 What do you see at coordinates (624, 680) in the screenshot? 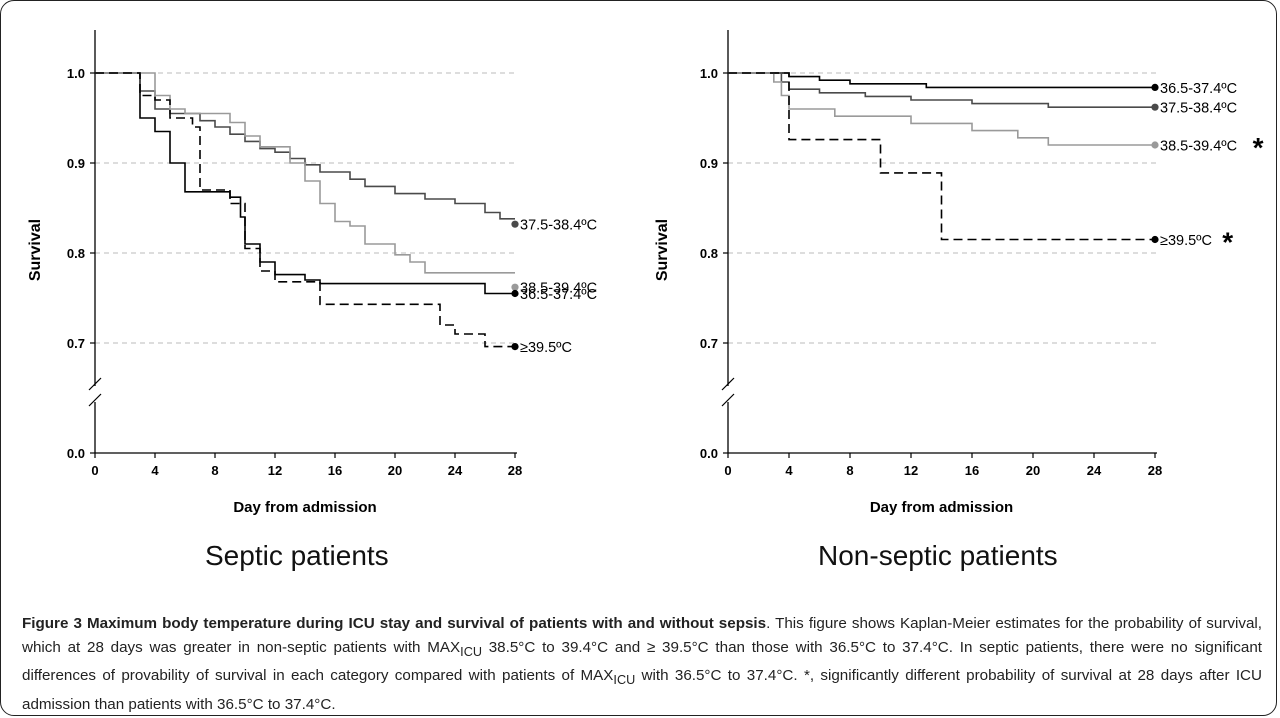
I see `caption-sub-2: ICU` at bounding box center [624, 680].